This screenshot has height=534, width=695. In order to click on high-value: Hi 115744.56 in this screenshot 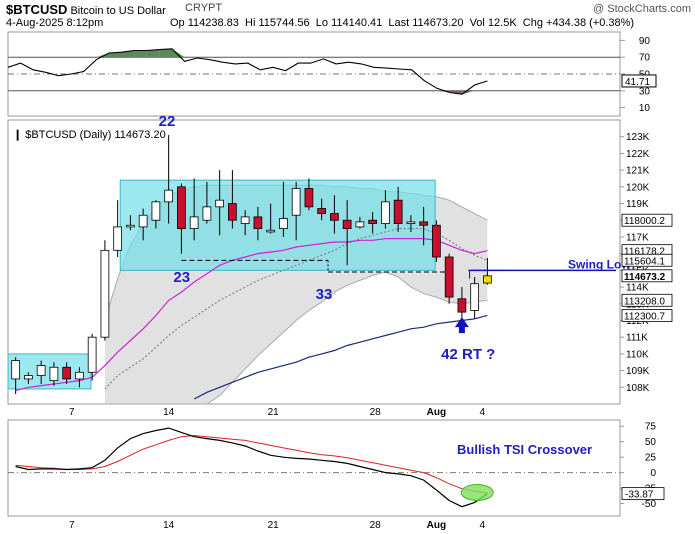, I will do `click(277, 23)`.